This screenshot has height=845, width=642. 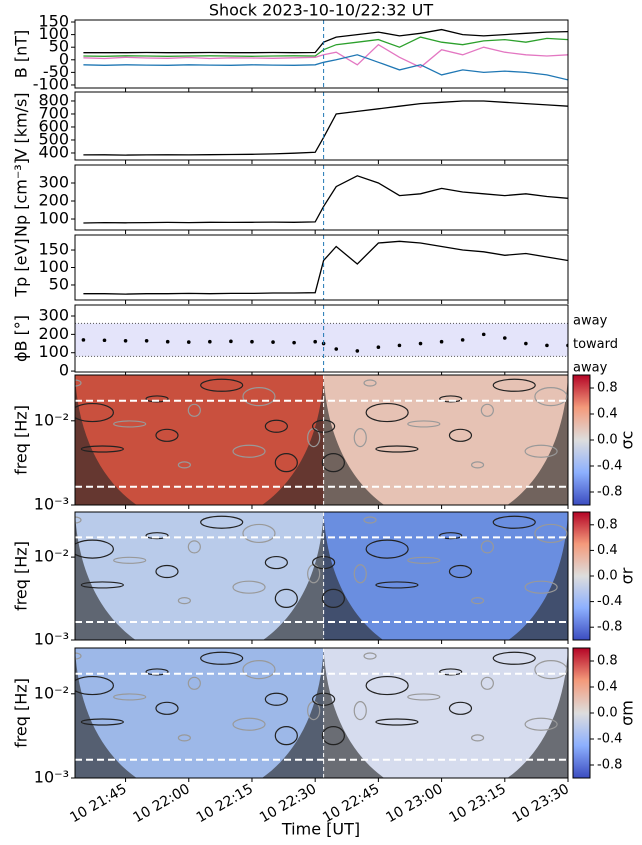 What do you see at coordinates (53, 151) in the screenshot?
I see `y-tick-label: 400` at bounding box center [53, 151].